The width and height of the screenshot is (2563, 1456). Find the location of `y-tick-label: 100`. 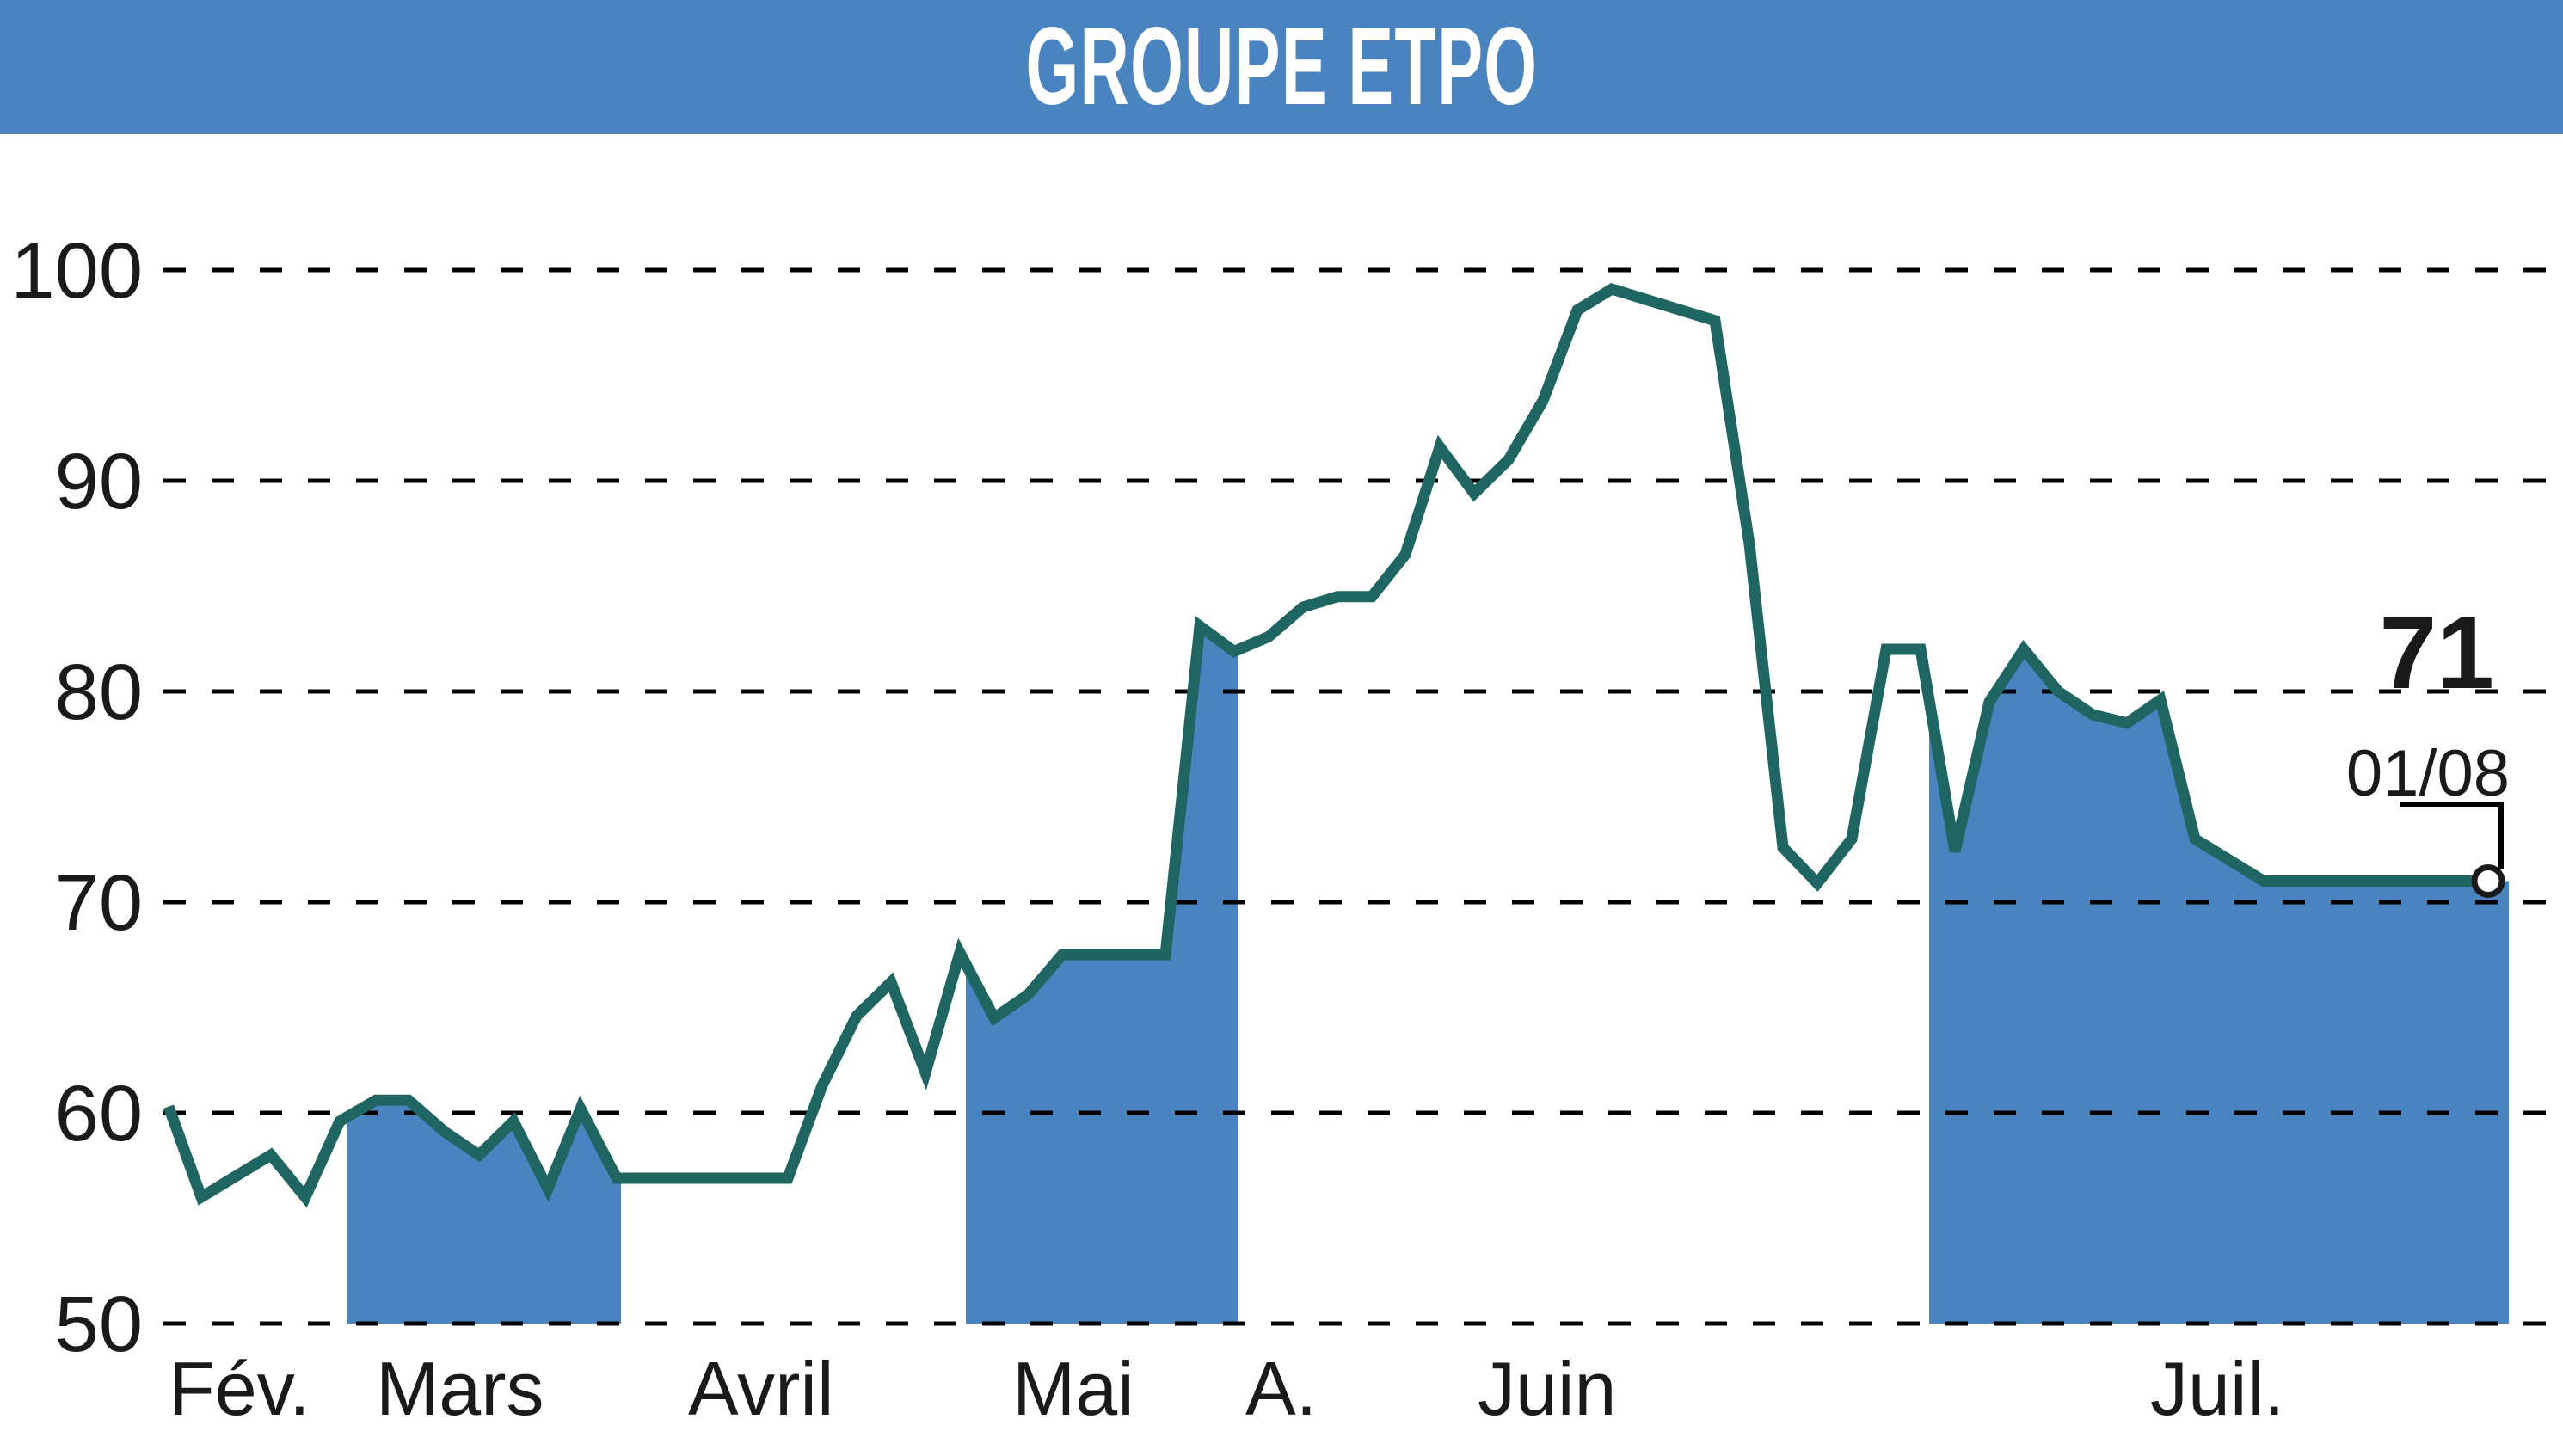

y-tick-label: 100 is located at coordinates (77, 271).